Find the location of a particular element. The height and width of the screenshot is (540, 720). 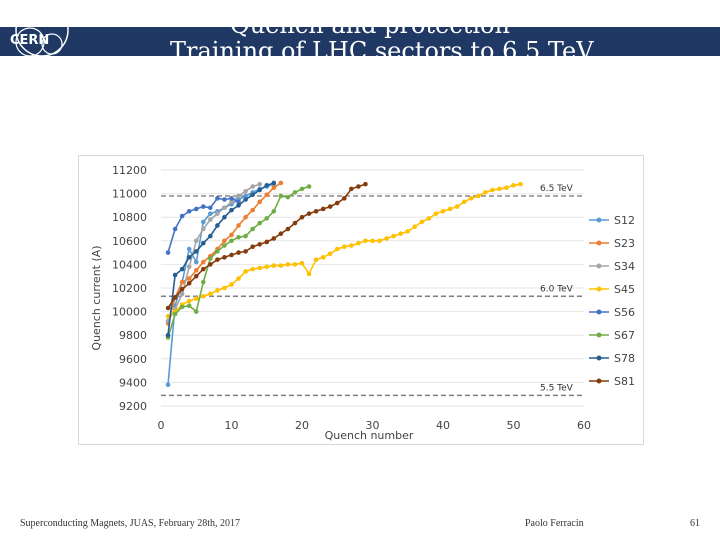

page-number: 61 is located at coordinates (695, 523).